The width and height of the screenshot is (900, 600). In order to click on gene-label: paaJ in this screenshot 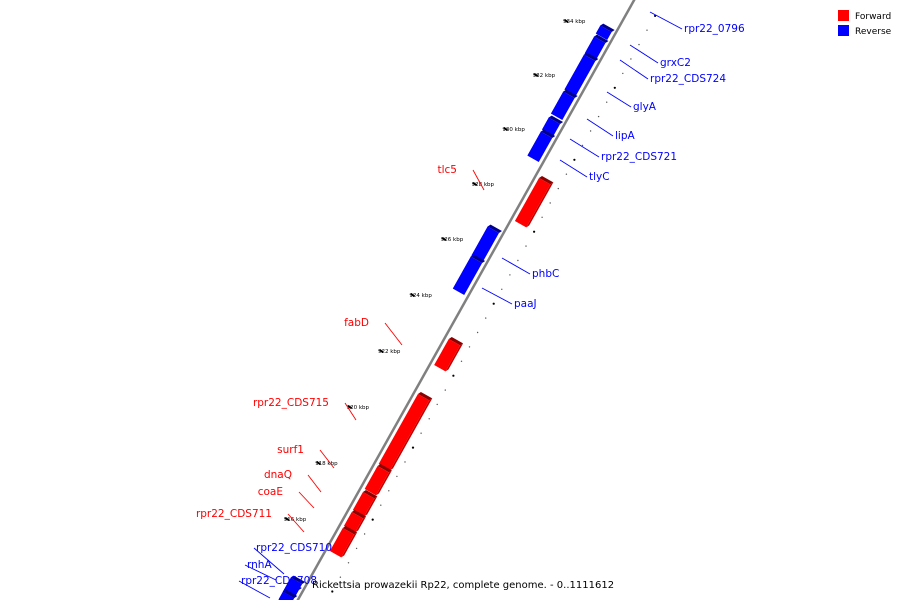, I will do `click(525, 304)`.